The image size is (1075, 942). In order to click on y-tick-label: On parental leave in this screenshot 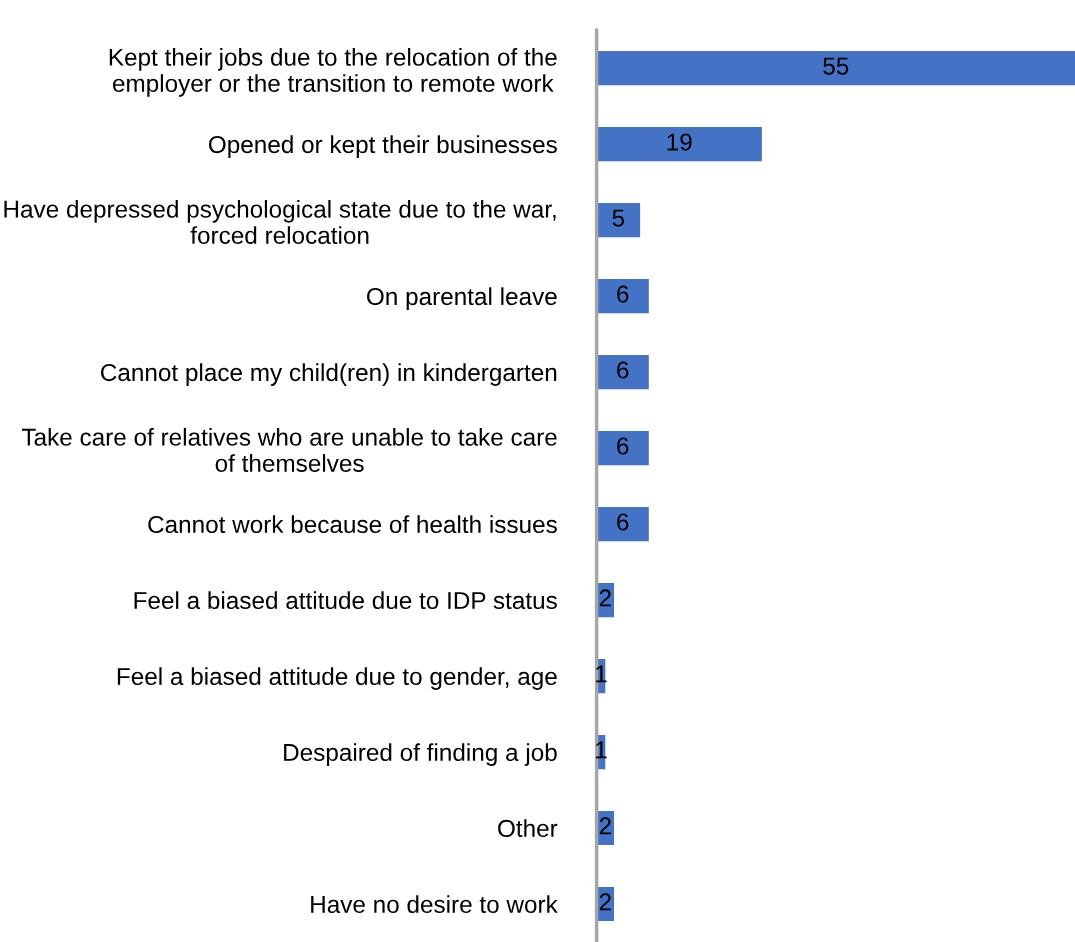, I will do `click(462, 298)`.